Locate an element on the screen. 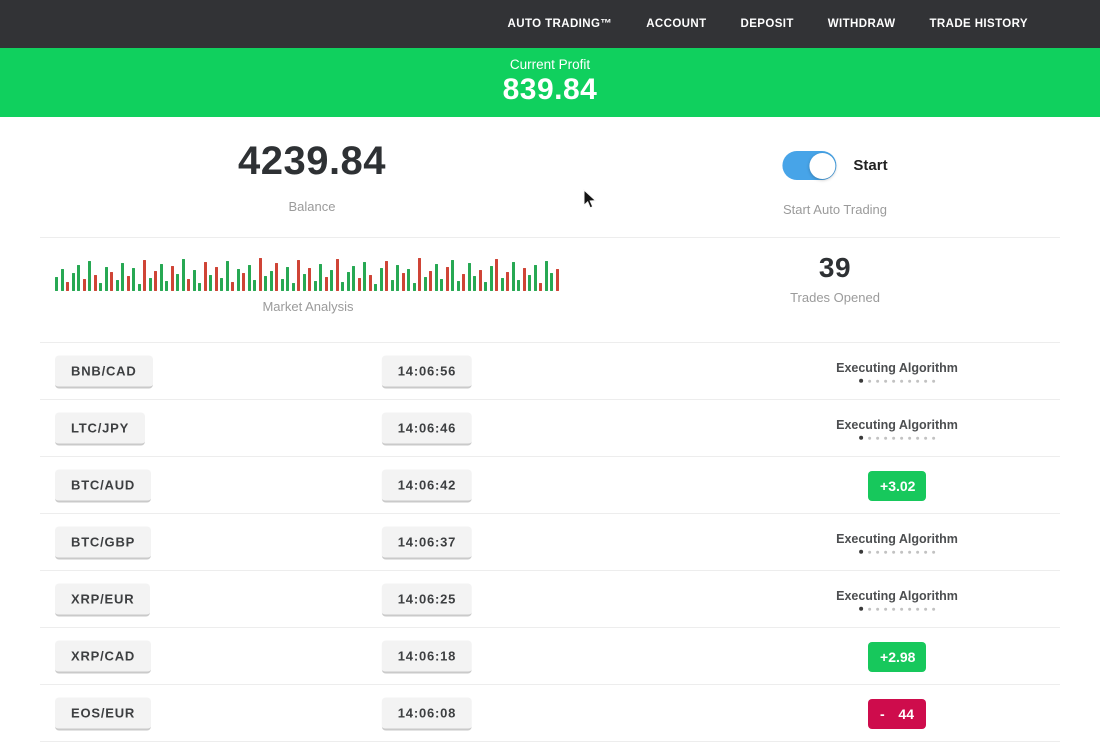 Image resolution: width=1100 pixels, height=742 pixels. pair-badge: XRP/EUR is located at coordinates (103, 599).